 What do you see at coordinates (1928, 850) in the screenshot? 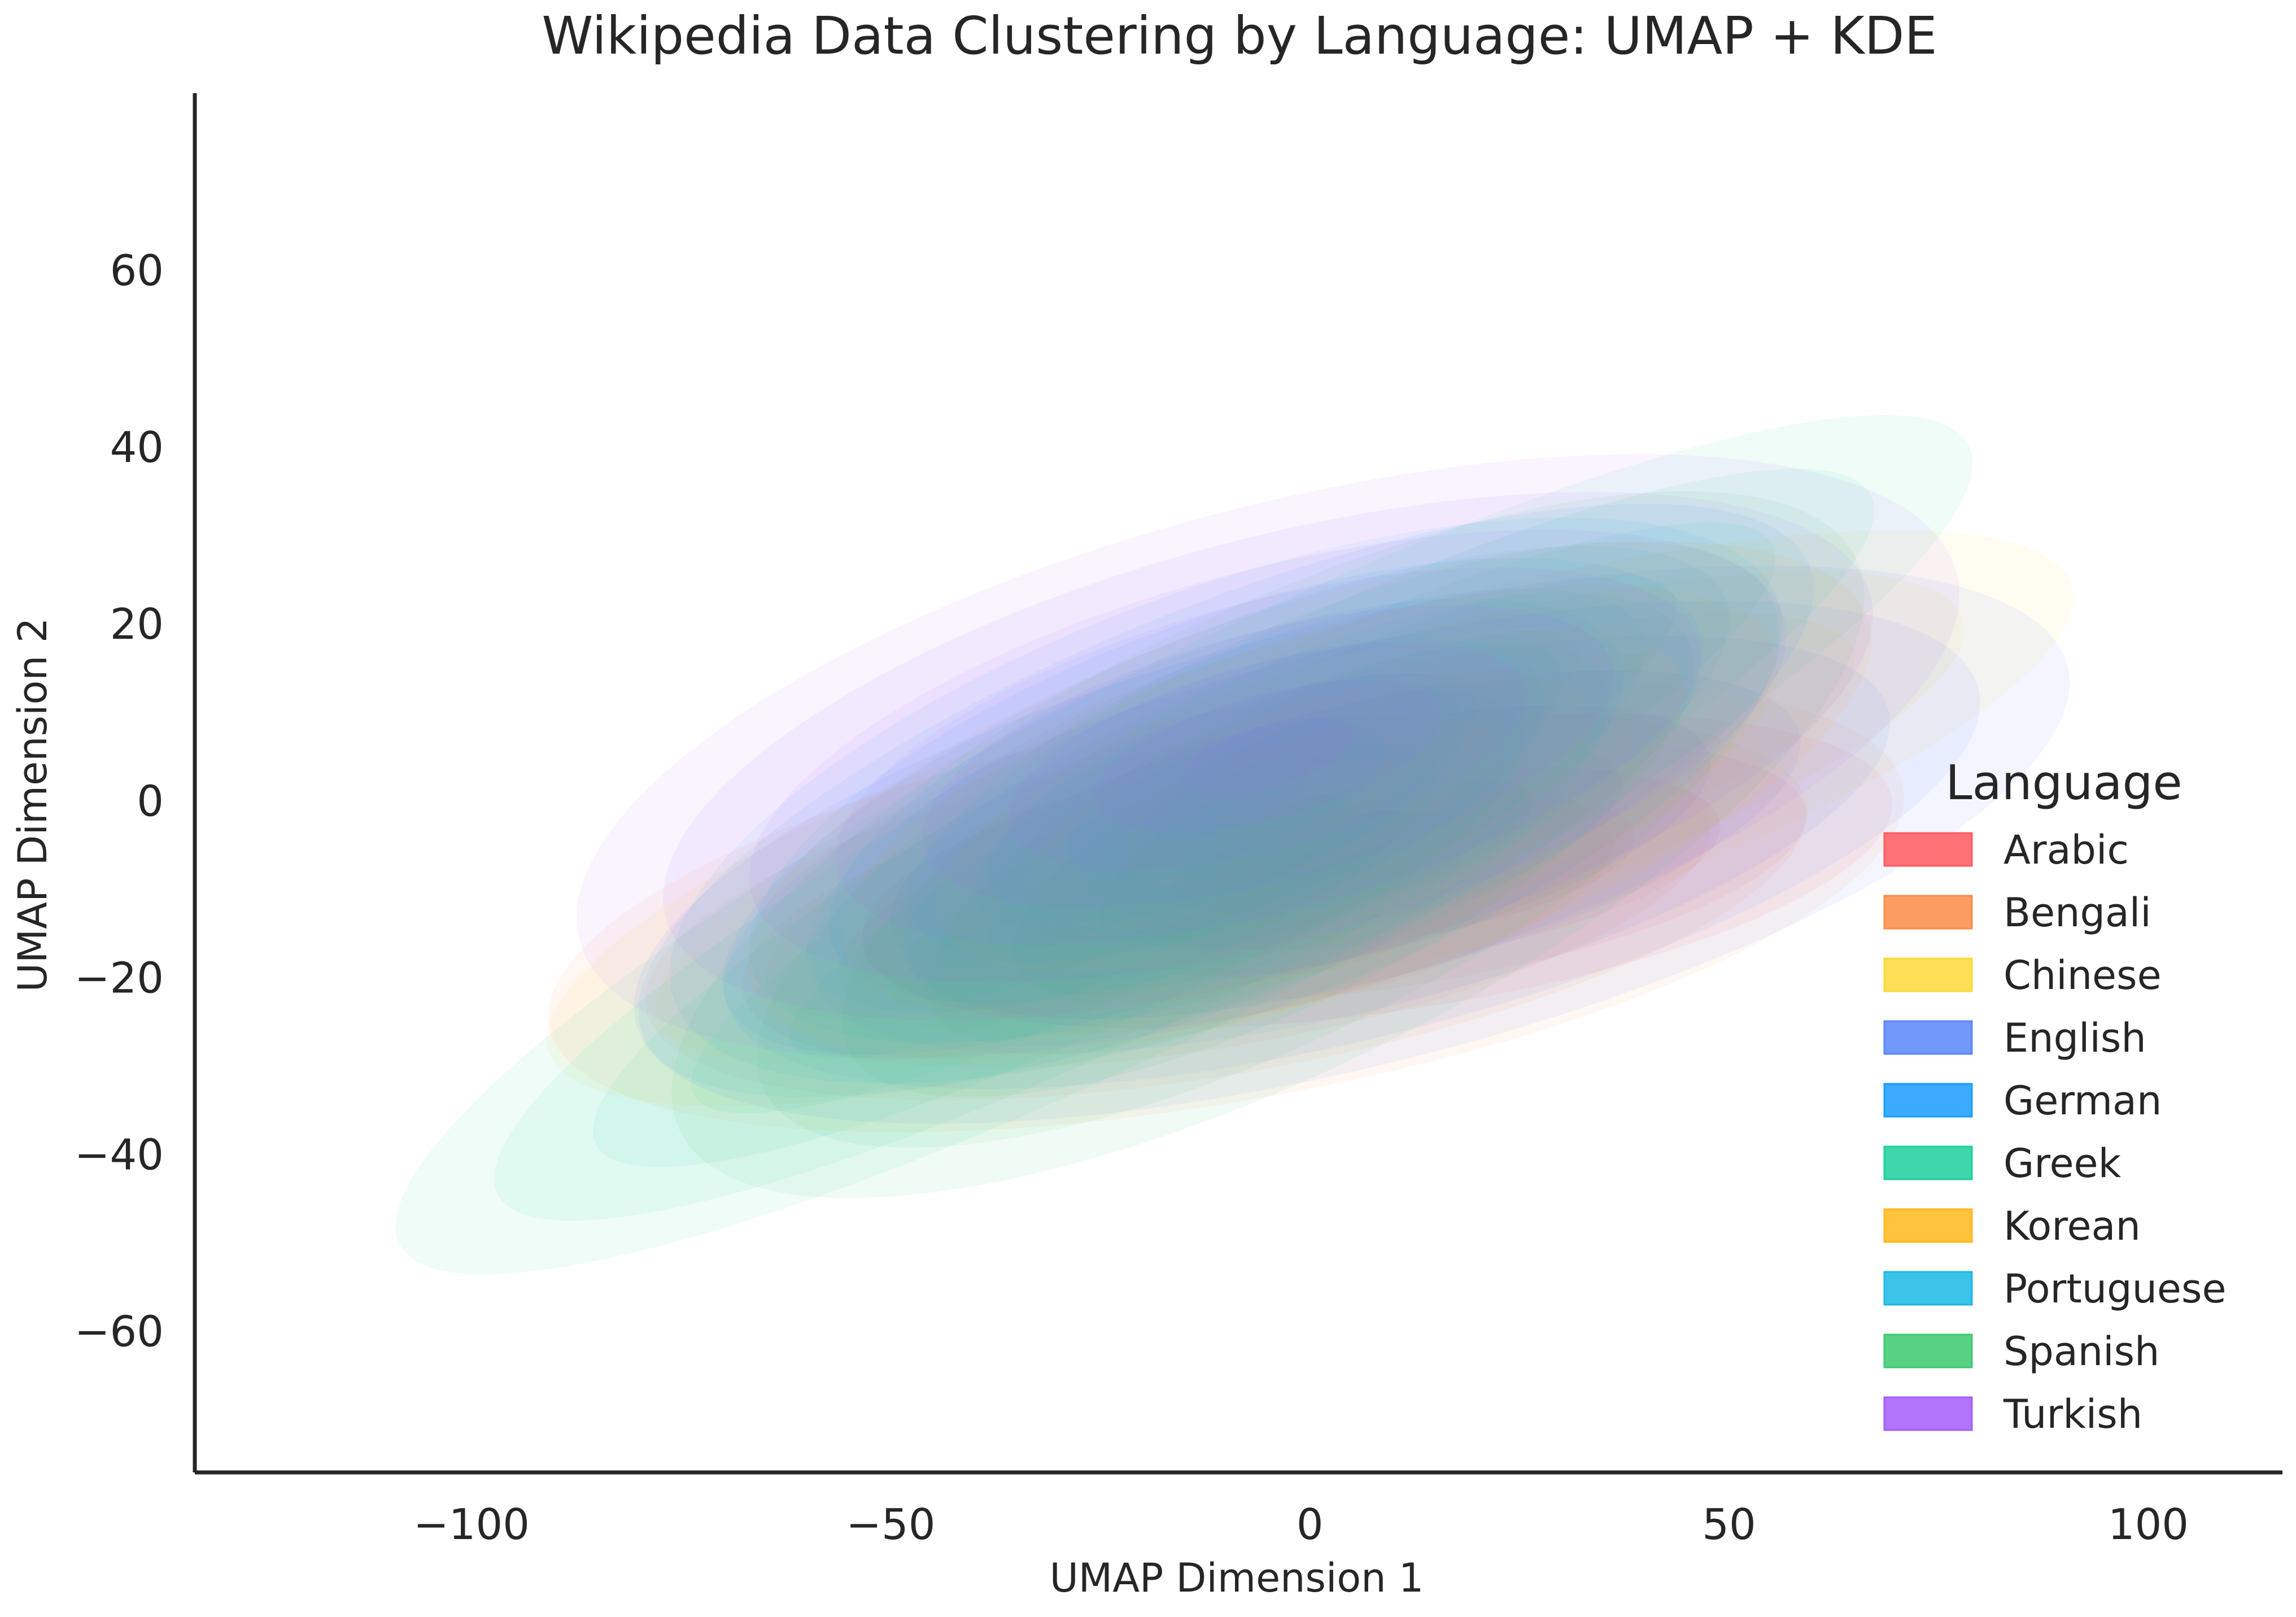
I see `legend-swatch-arabic` at bounding box center [1928, 850].